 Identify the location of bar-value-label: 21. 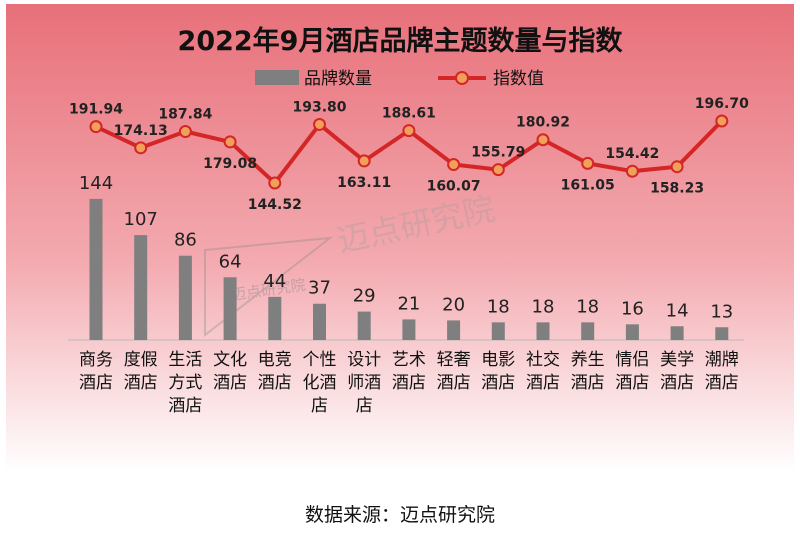
(408, 303).